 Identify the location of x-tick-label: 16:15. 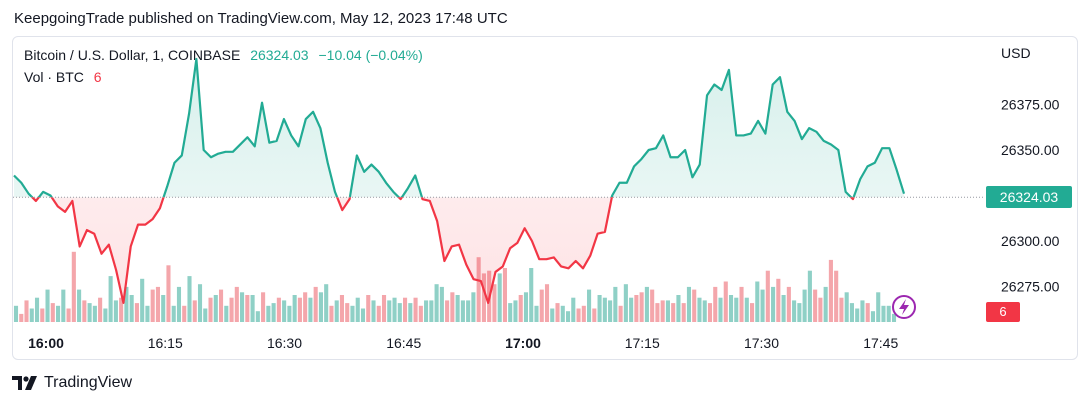
(165, 343).